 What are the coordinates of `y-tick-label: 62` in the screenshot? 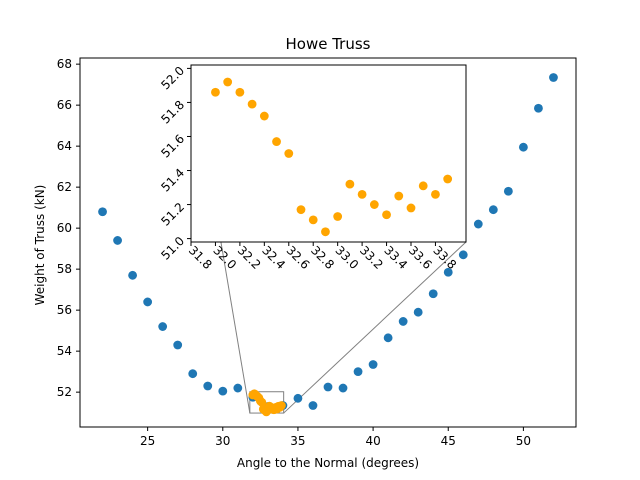 It's located at (64, 187).